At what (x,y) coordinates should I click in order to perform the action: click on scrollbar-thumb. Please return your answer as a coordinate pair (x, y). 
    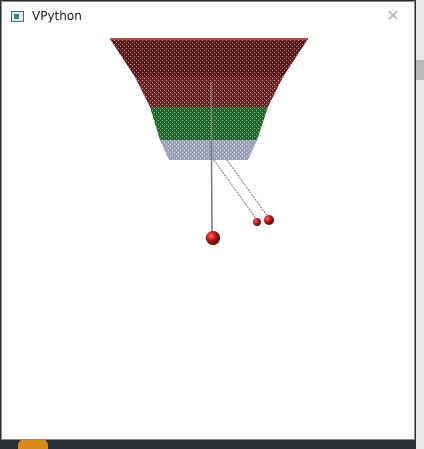
    Looking at the image, I should click on (420, 70).